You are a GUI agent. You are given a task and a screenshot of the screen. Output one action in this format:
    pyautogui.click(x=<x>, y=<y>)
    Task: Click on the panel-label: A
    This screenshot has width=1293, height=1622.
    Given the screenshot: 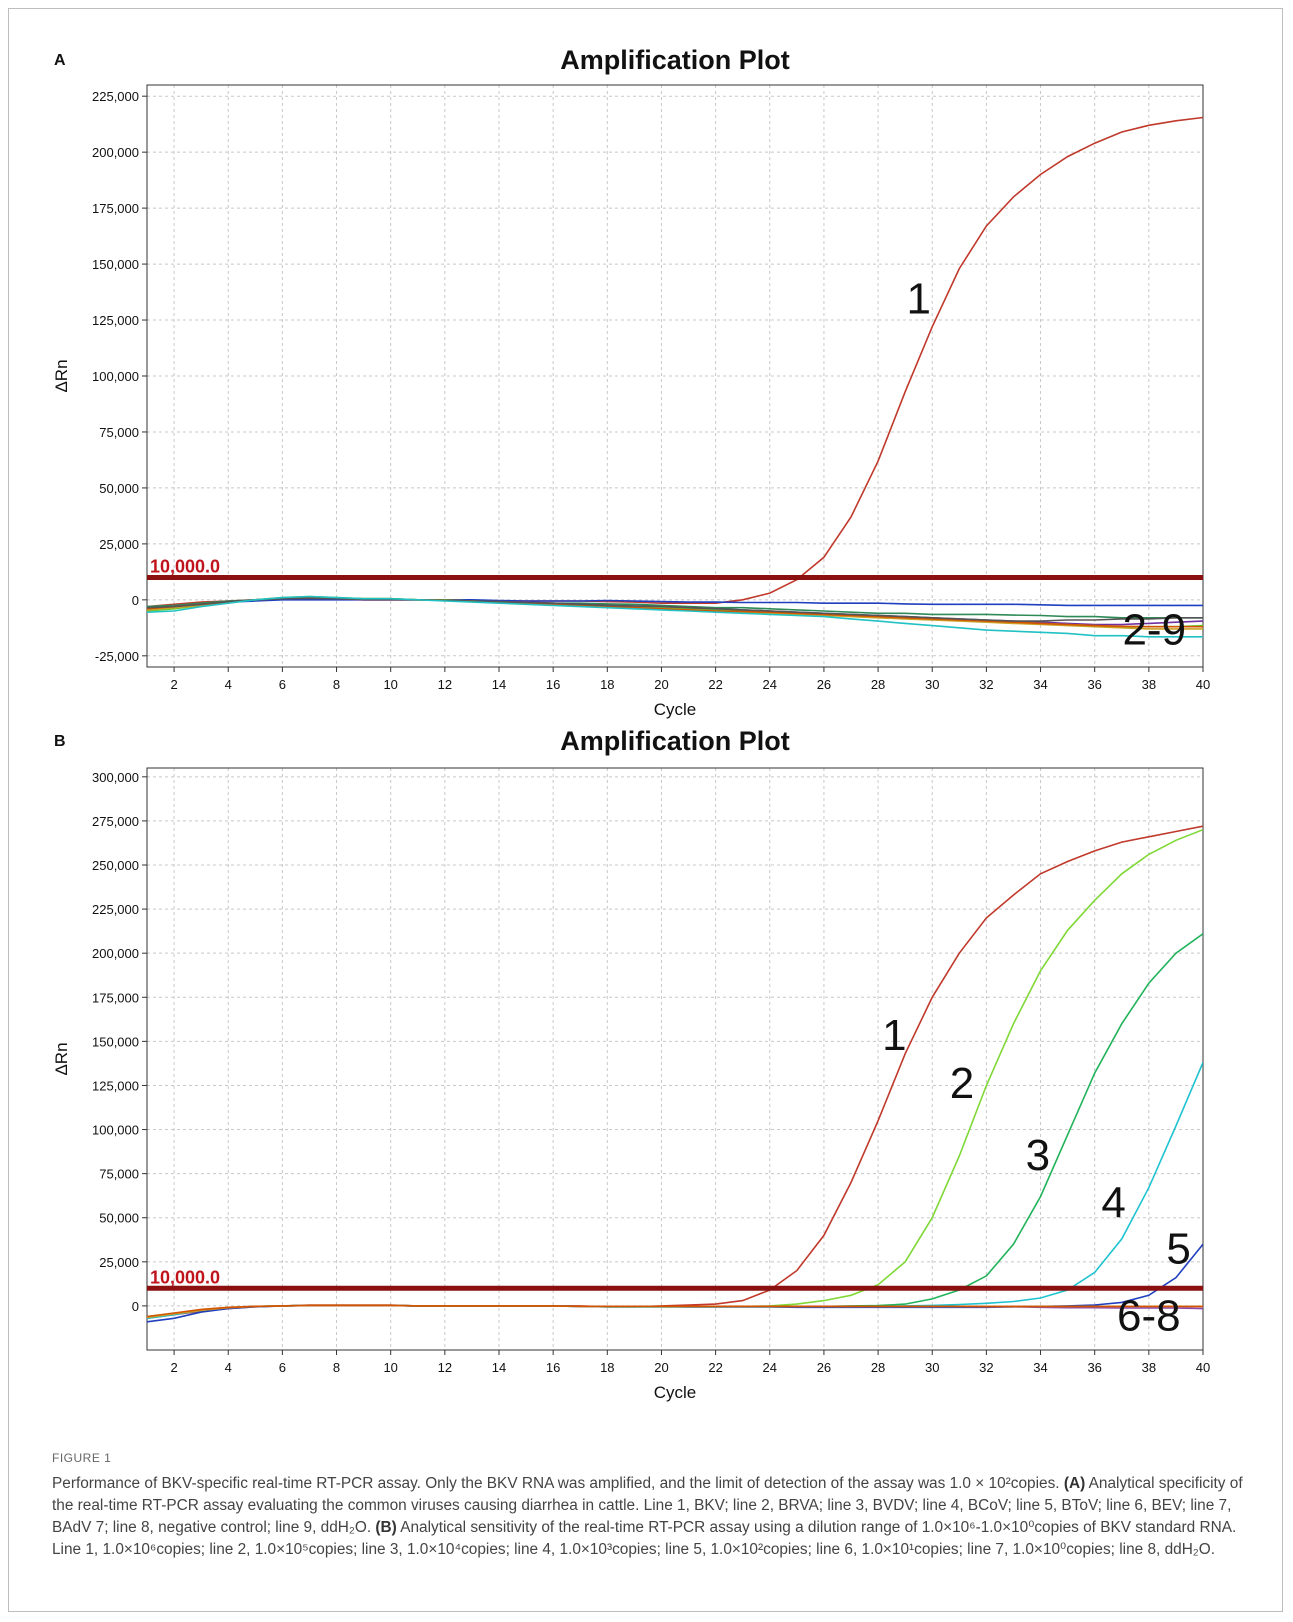 What is the action you would take?
    pyautogui.click(x=60, y=60)
    